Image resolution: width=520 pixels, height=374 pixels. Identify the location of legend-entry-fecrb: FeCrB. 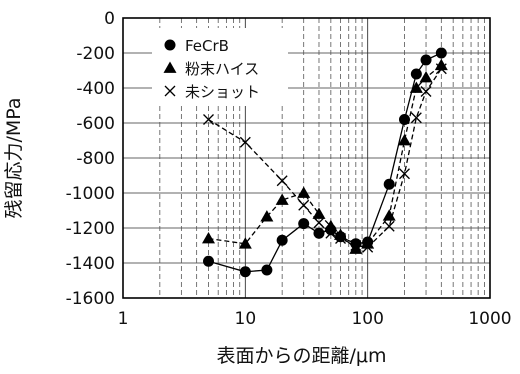
(196, 46).